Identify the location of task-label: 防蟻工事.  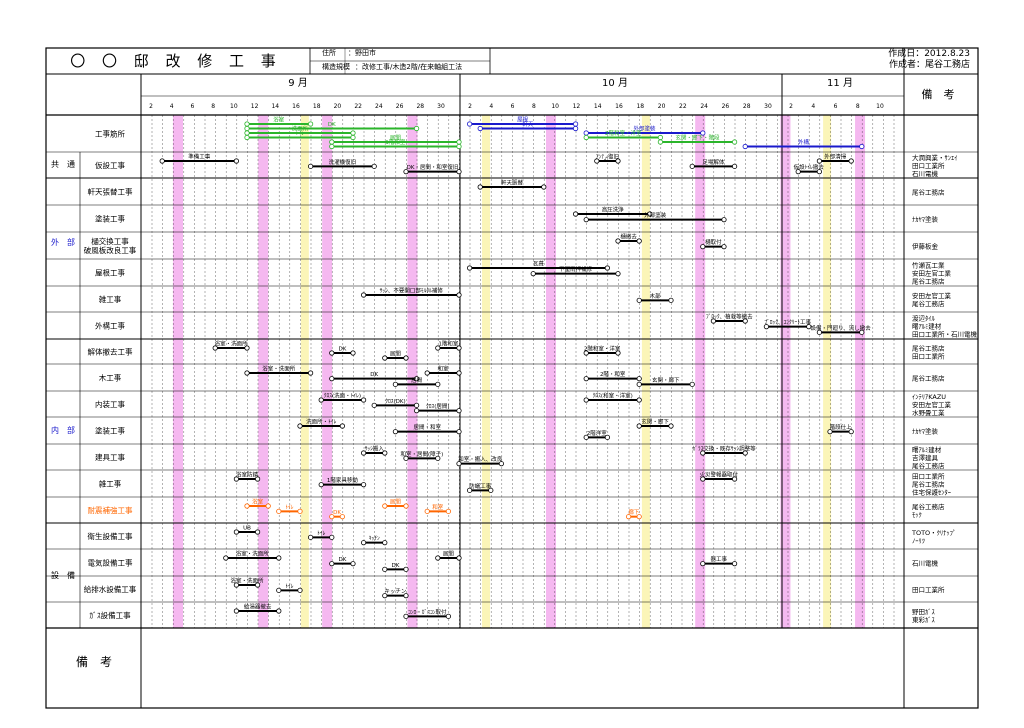
(480, 486).